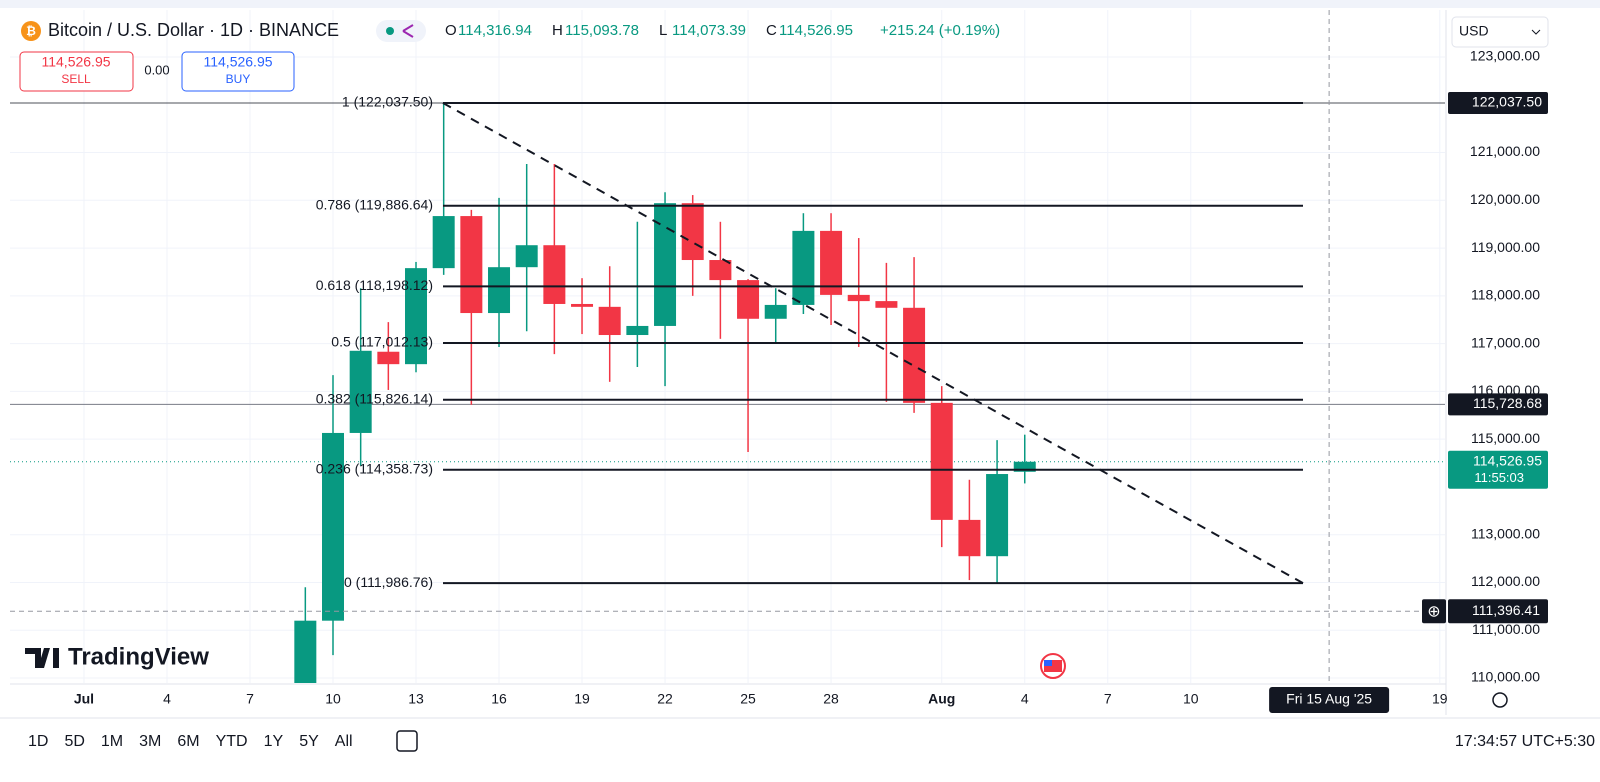  What do you see at coordinates (800, 4) in the screenshot?
I see `top-strip` at bounding box center [800, 4].